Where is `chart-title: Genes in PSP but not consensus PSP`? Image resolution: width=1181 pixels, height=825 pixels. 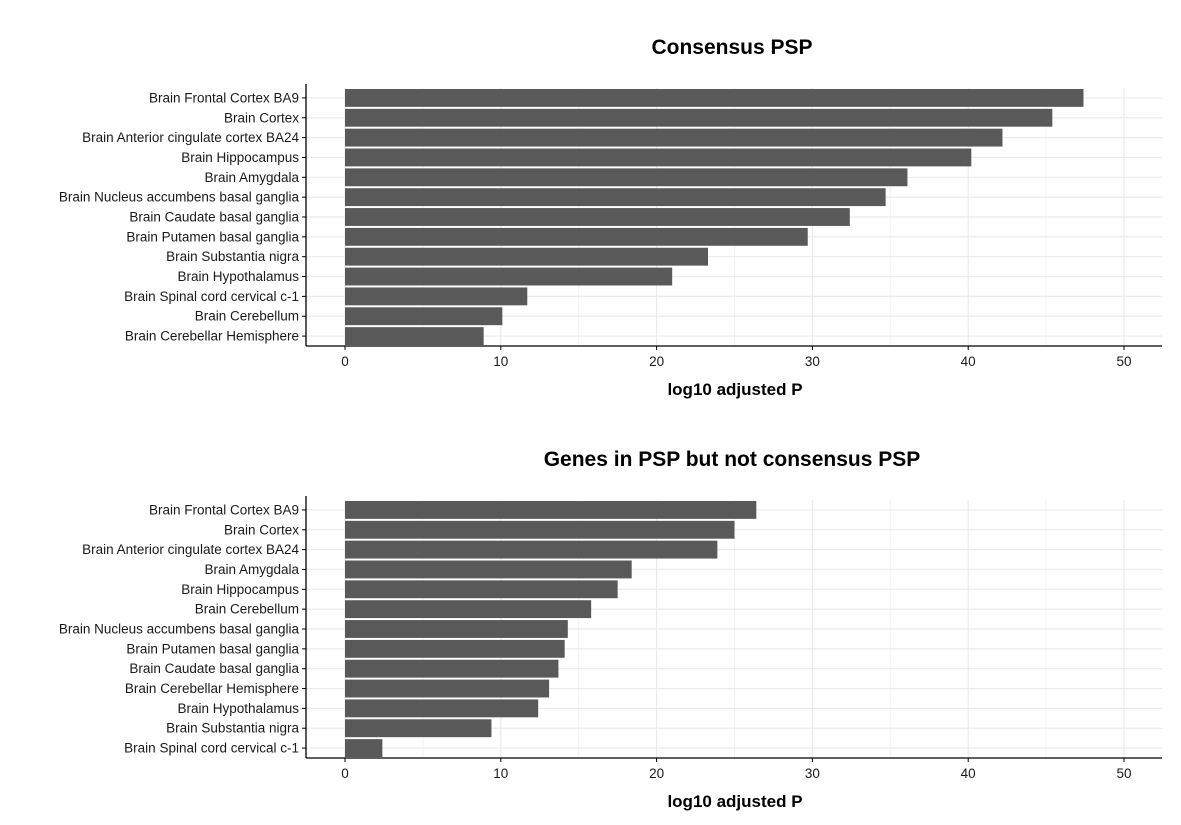 chart-title: Genes in PSP but not consensus PSP is located at coordinates (732, 459).